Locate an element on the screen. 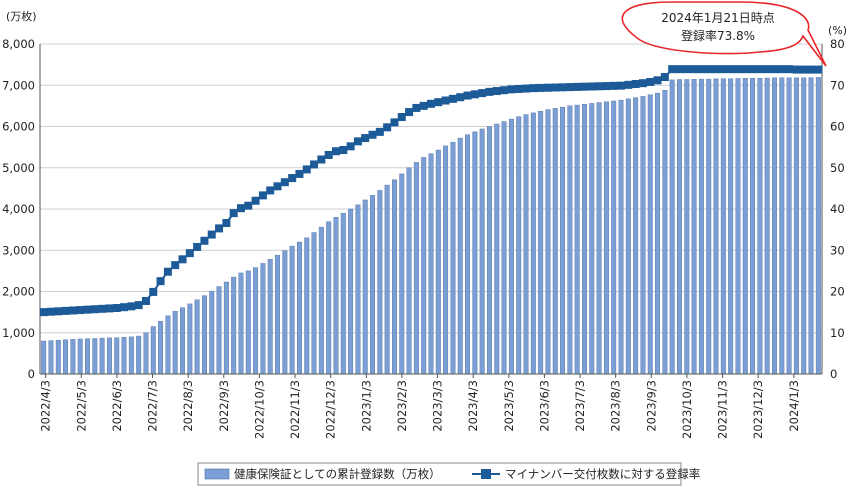 The image size is (846, 496). y-tick-label-right: 80 is located at coordinates (837, 44).